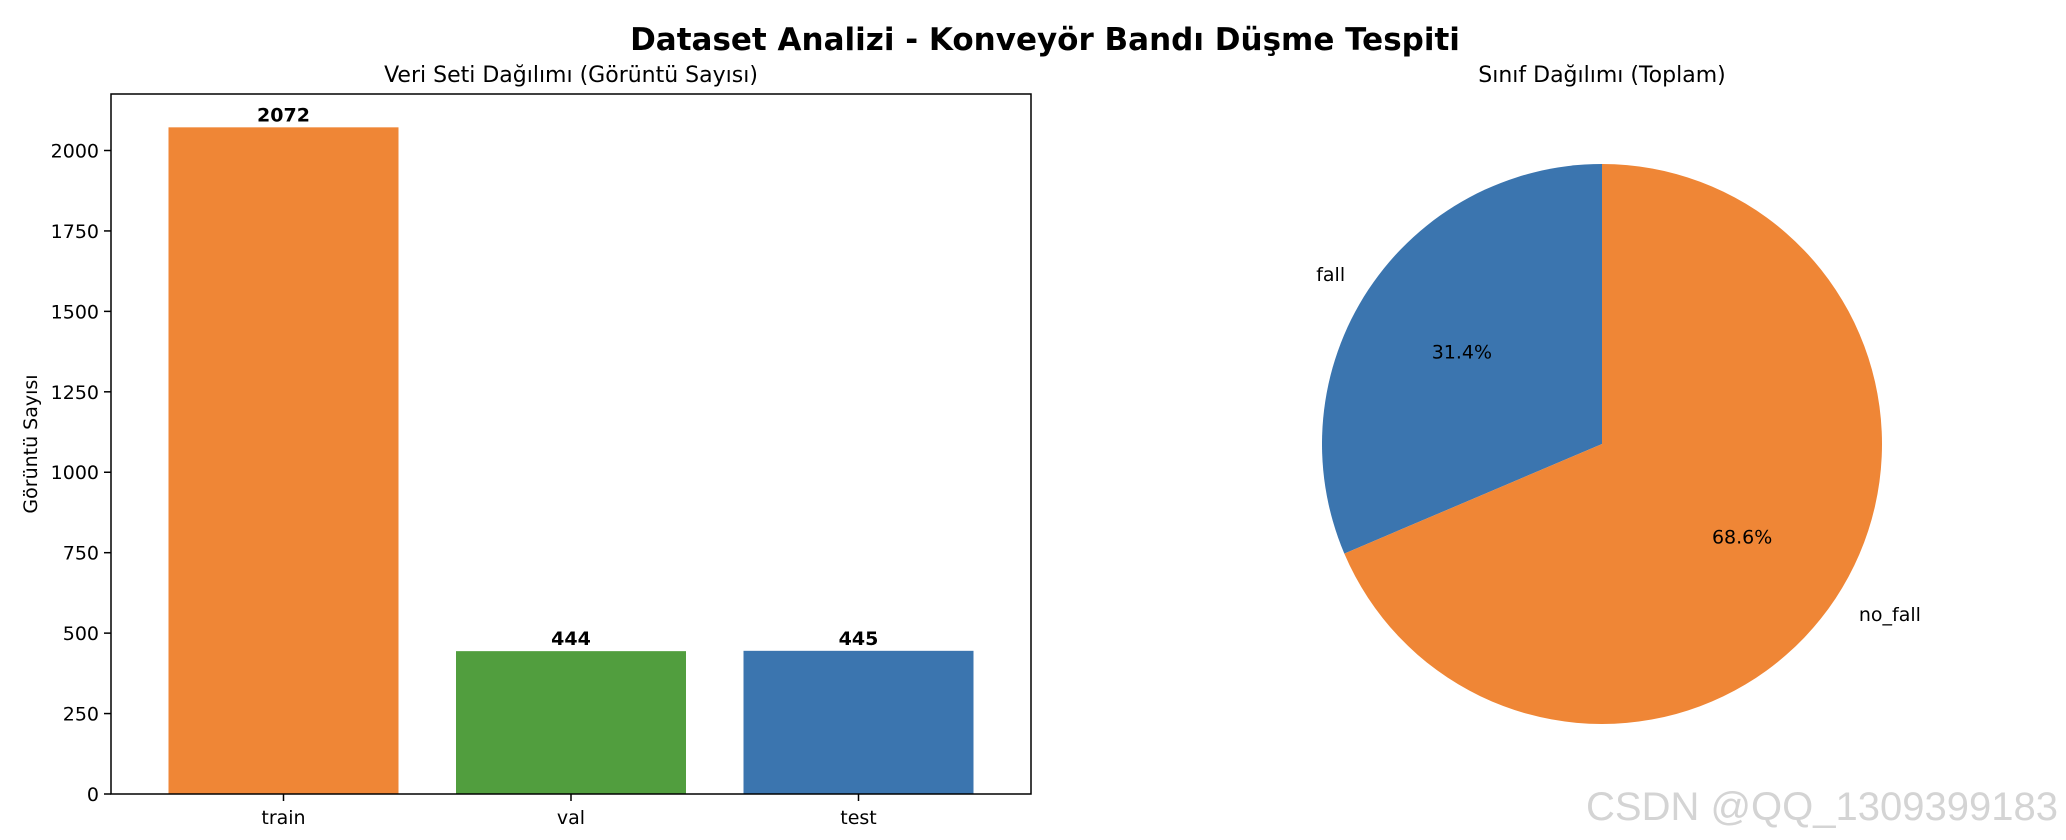 The width and height of the screenshot is (2066, 840). I want to click on y-tick-label: 1500, so click(75, 312).